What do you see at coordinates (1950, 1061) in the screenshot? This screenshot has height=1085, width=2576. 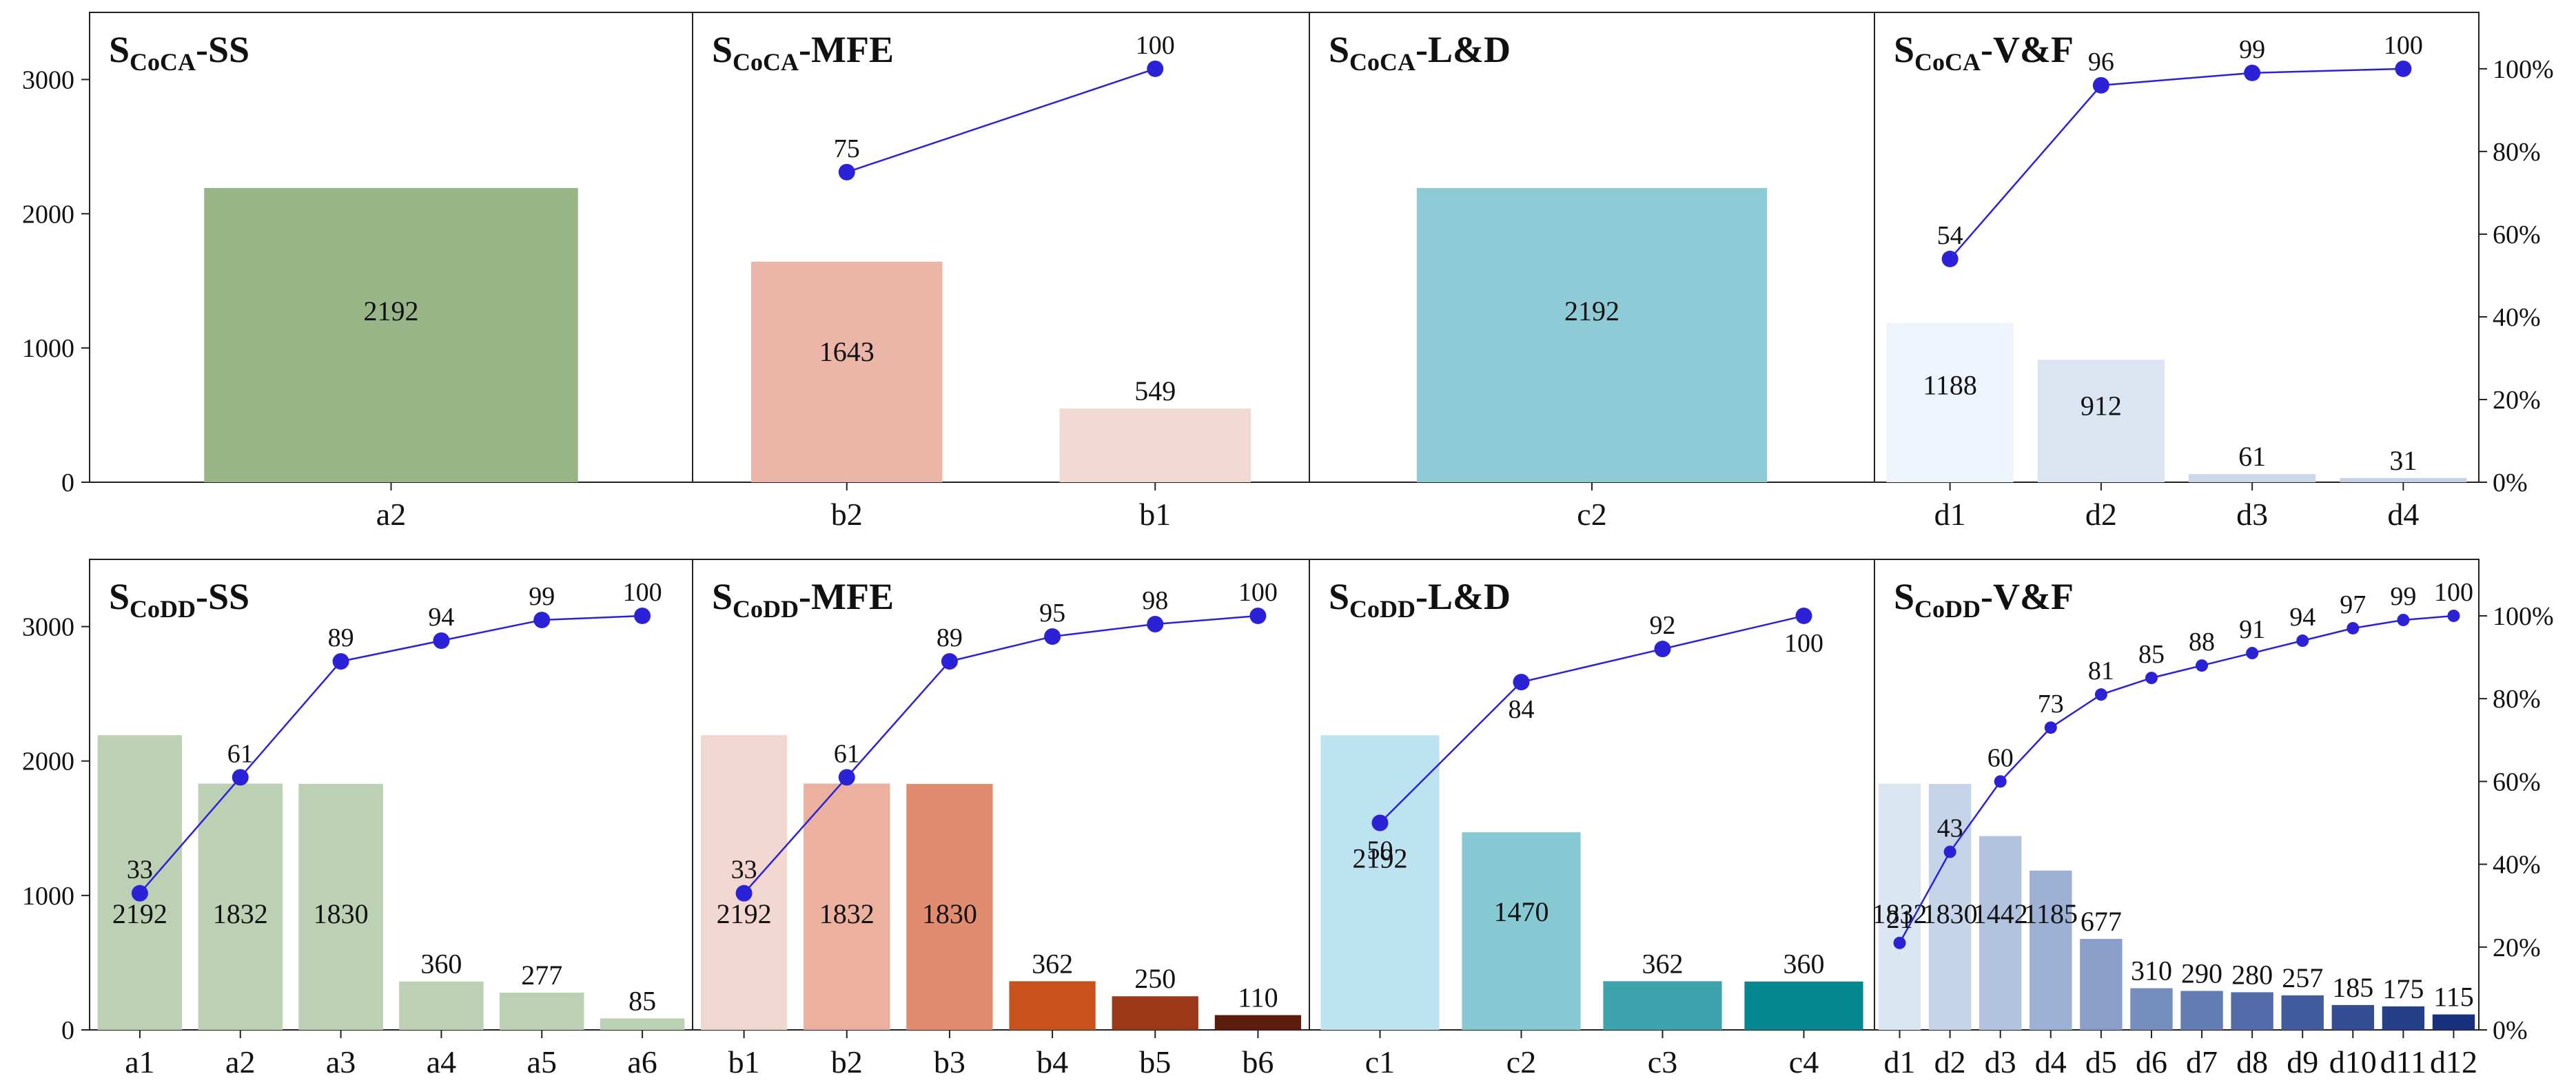 I see `x-tick-label: d2` at bounding box center [1950, 1061].